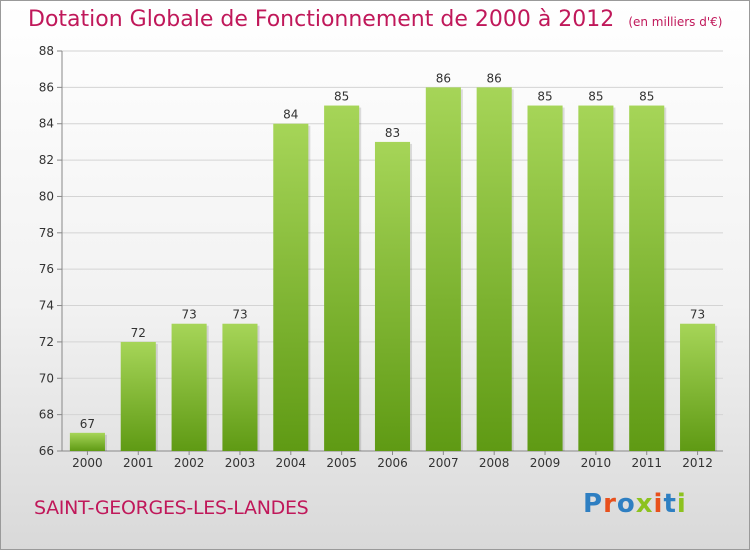 The height and width of the screenshot is (550, 750). What do you see at coordinates (189, 463) in the screenshot?
I see `x-tick-label-2002: 2002` at bounding box center [189, 463].